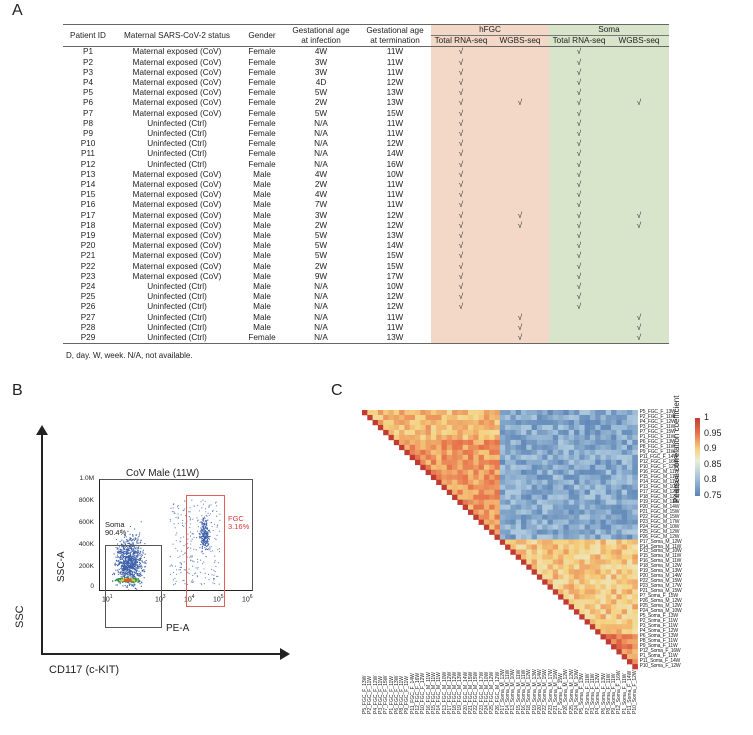 This screenshot has width=753, height=735. What do you see at coordinates (366, 195) in the screenshot?
I see `table-row: P15 Maternal exposed (CoV) Male 4W 11W √ √` at bounding box center [366, 195].